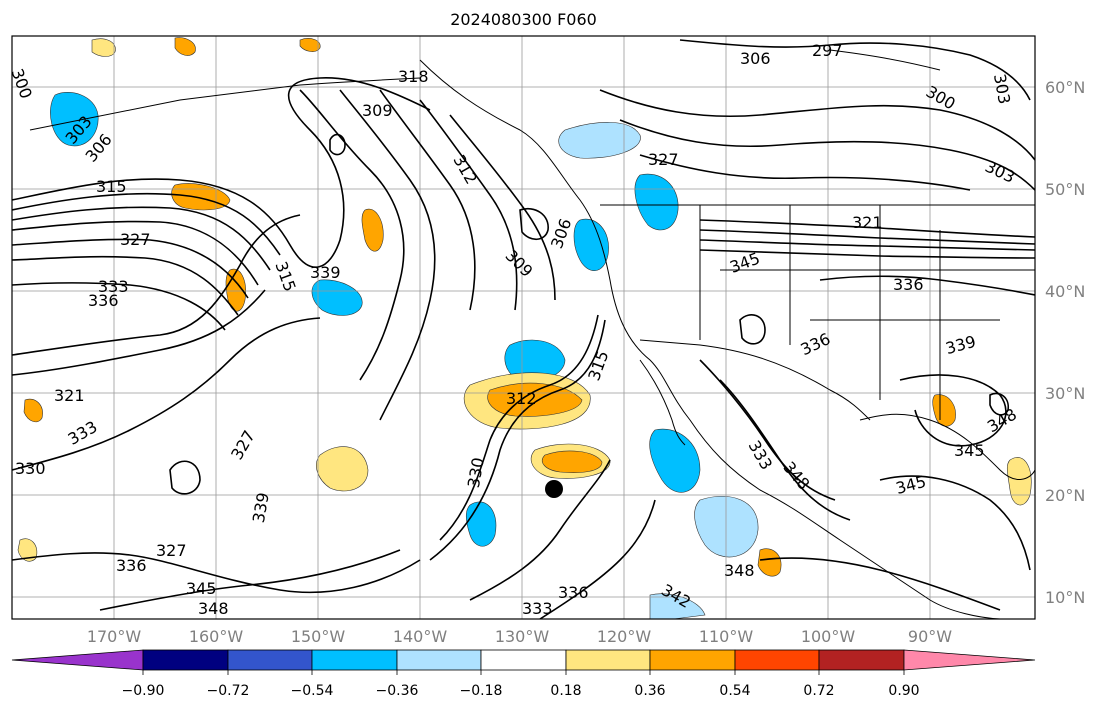 Image resolution: width=1105 pixels, height=712 pixels. Describe the element at coordinates (566, 691) in the screenshot. I see `colorbar-tick-label: 0.18` at that location.